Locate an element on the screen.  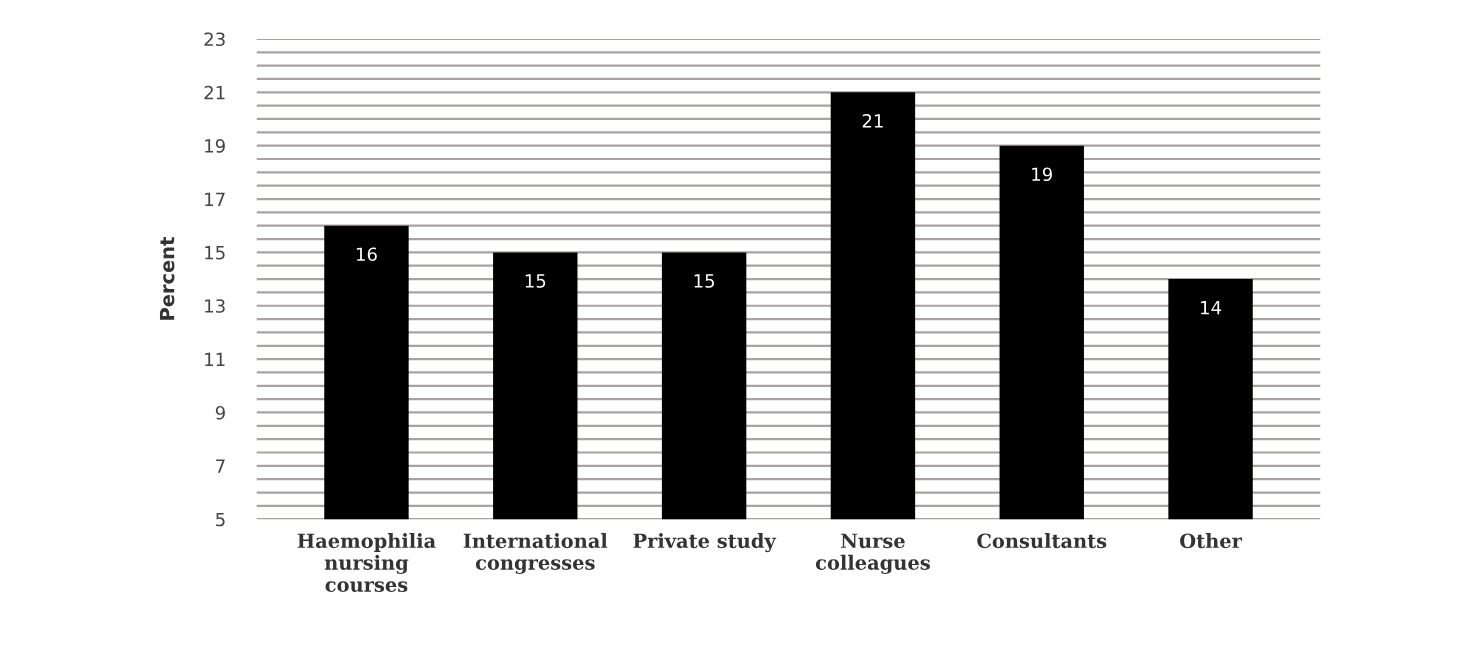
x-tick-label: Nurse colleagues is located at coordinates (872, 553).